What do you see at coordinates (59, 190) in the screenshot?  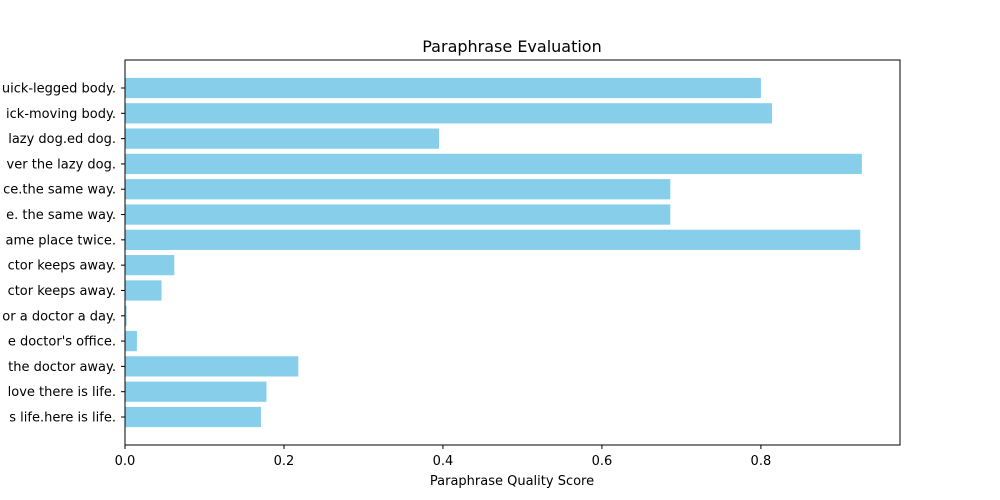 I see `y-tick-label: ce.the same way.` at bounding box center [59, 190].